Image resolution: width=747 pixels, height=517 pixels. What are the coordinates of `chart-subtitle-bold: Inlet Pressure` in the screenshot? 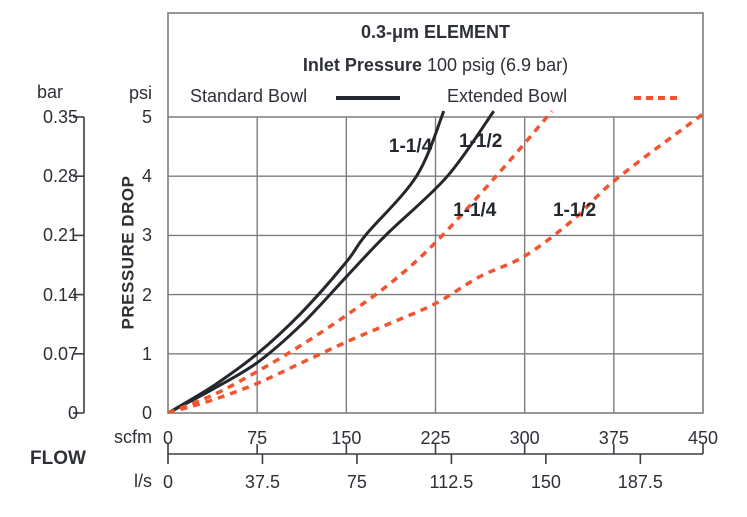 It's located at (362, 65).